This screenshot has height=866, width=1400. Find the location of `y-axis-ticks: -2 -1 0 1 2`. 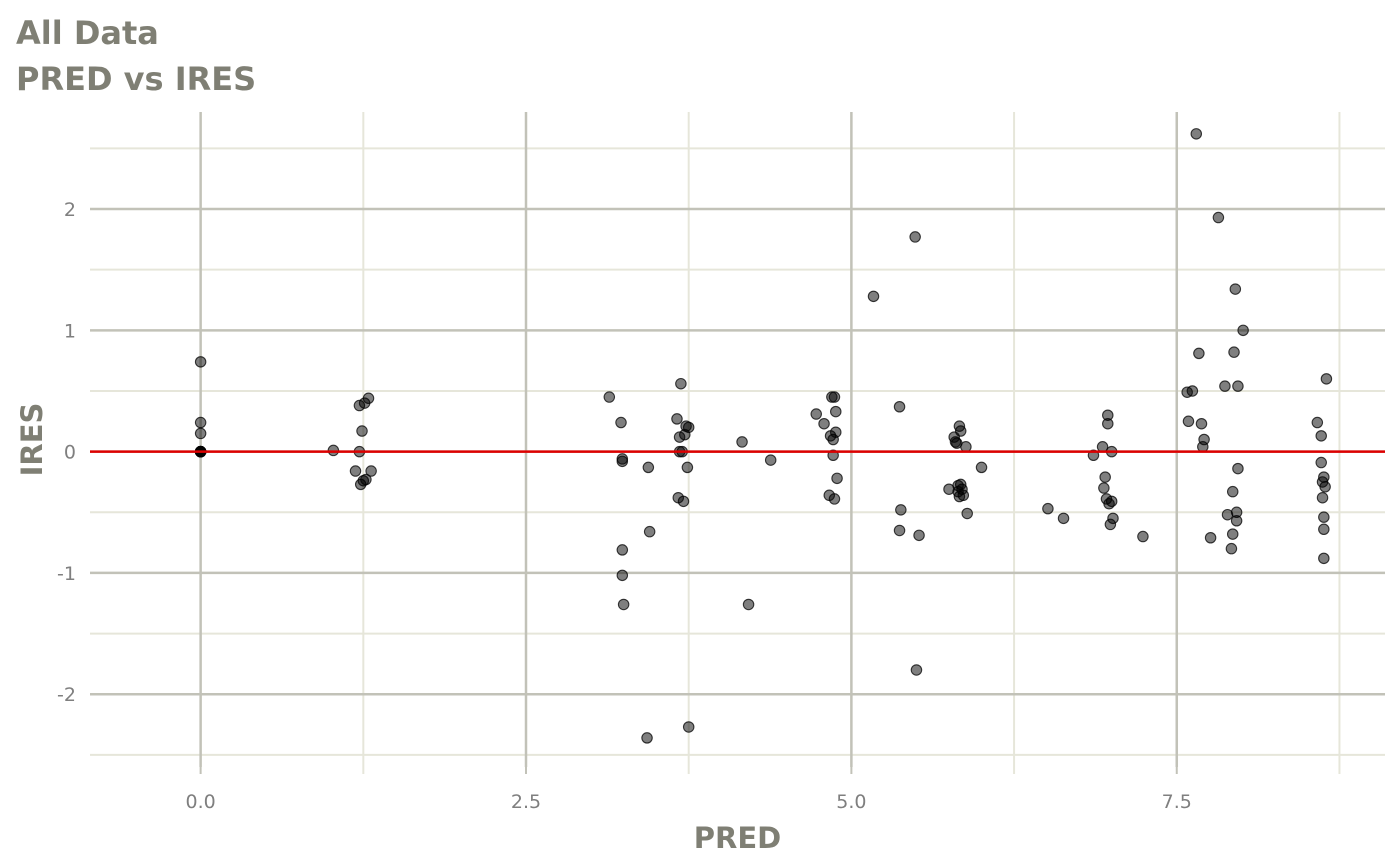

y-axis-ticks: -2 -1 0 1 2 is located at coordinates (66, 452).